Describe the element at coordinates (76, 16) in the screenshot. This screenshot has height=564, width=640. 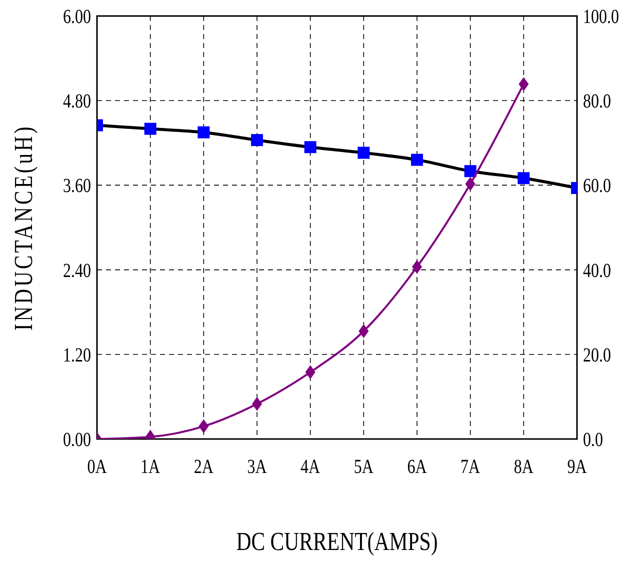
I see `y-tick-label: 6.00` at that location.